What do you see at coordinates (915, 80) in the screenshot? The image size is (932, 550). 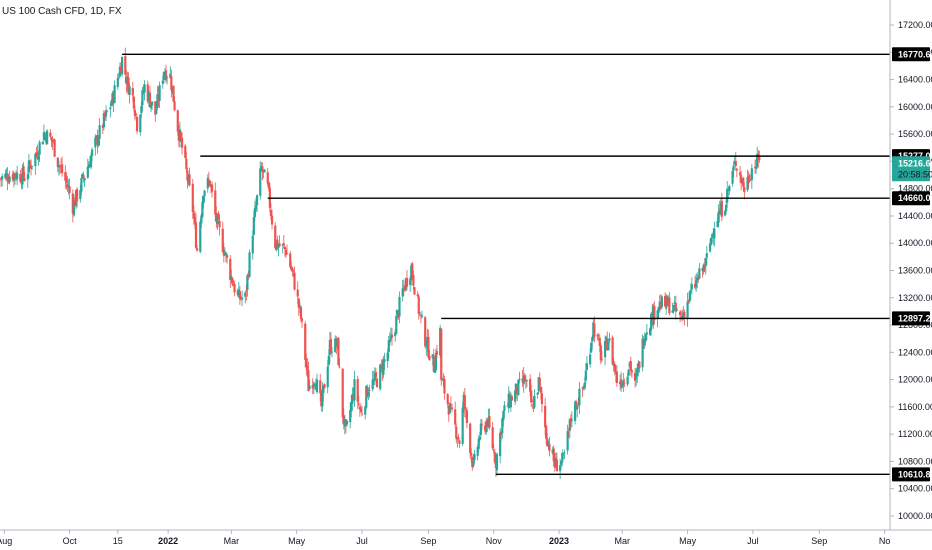 I see `y-tick-label: 16400.00` at bounding box center [915, 80].